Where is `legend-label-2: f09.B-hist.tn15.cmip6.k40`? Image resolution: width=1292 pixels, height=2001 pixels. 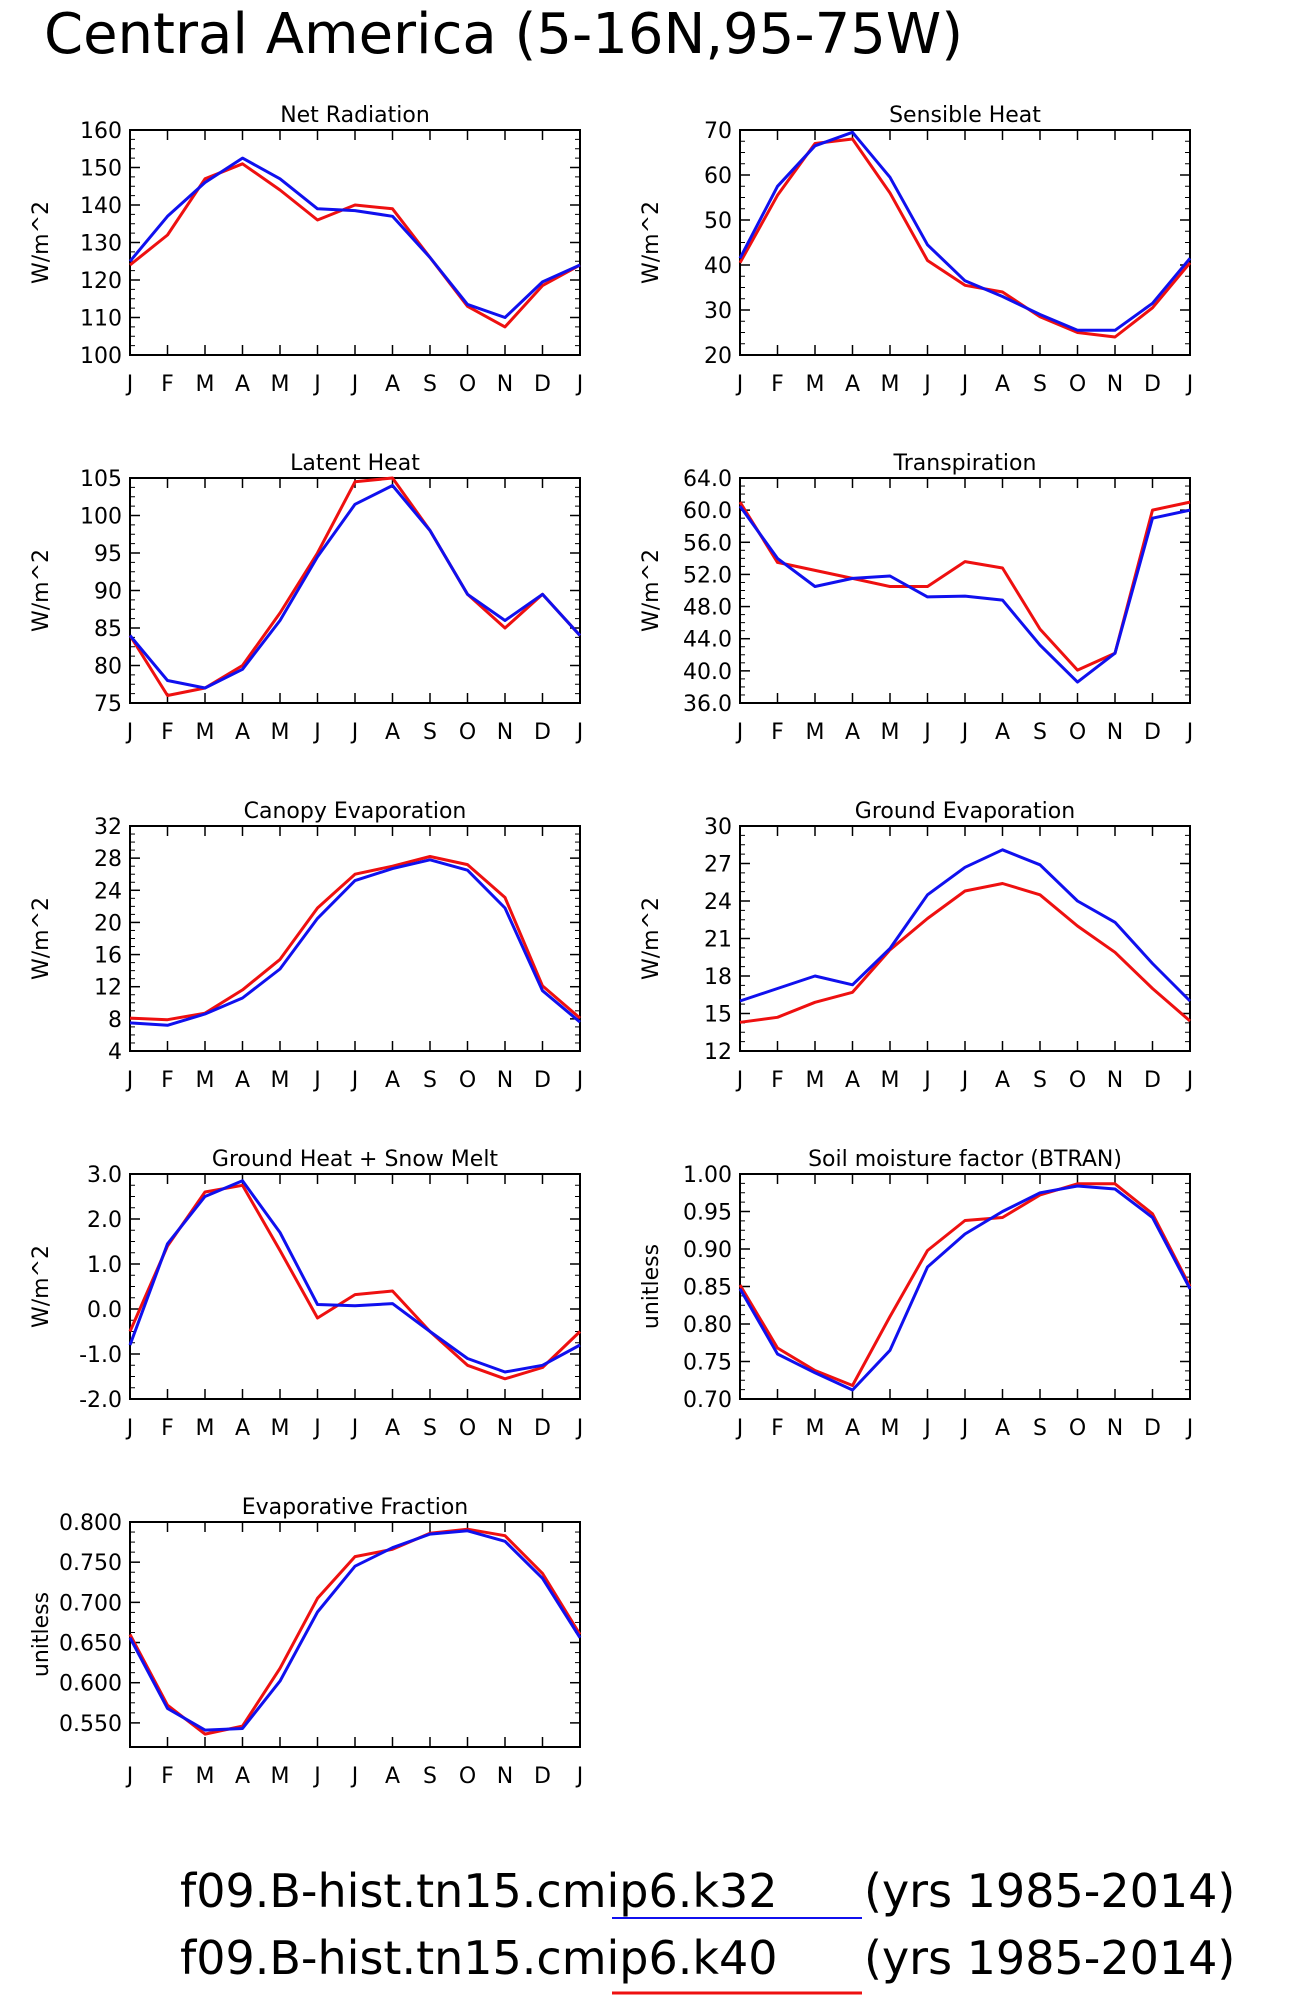 legend-label-2: f09.B-hist.tn15.cmip6.k40 is located at coordinates (479, 1958).